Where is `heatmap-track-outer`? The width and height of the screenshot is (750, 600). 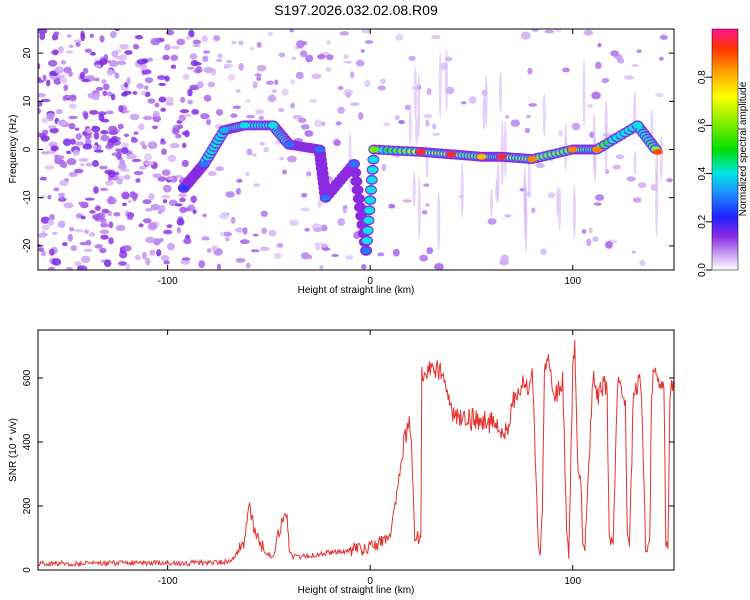
heatmap-track-outer is located at coordinates (358, 198).